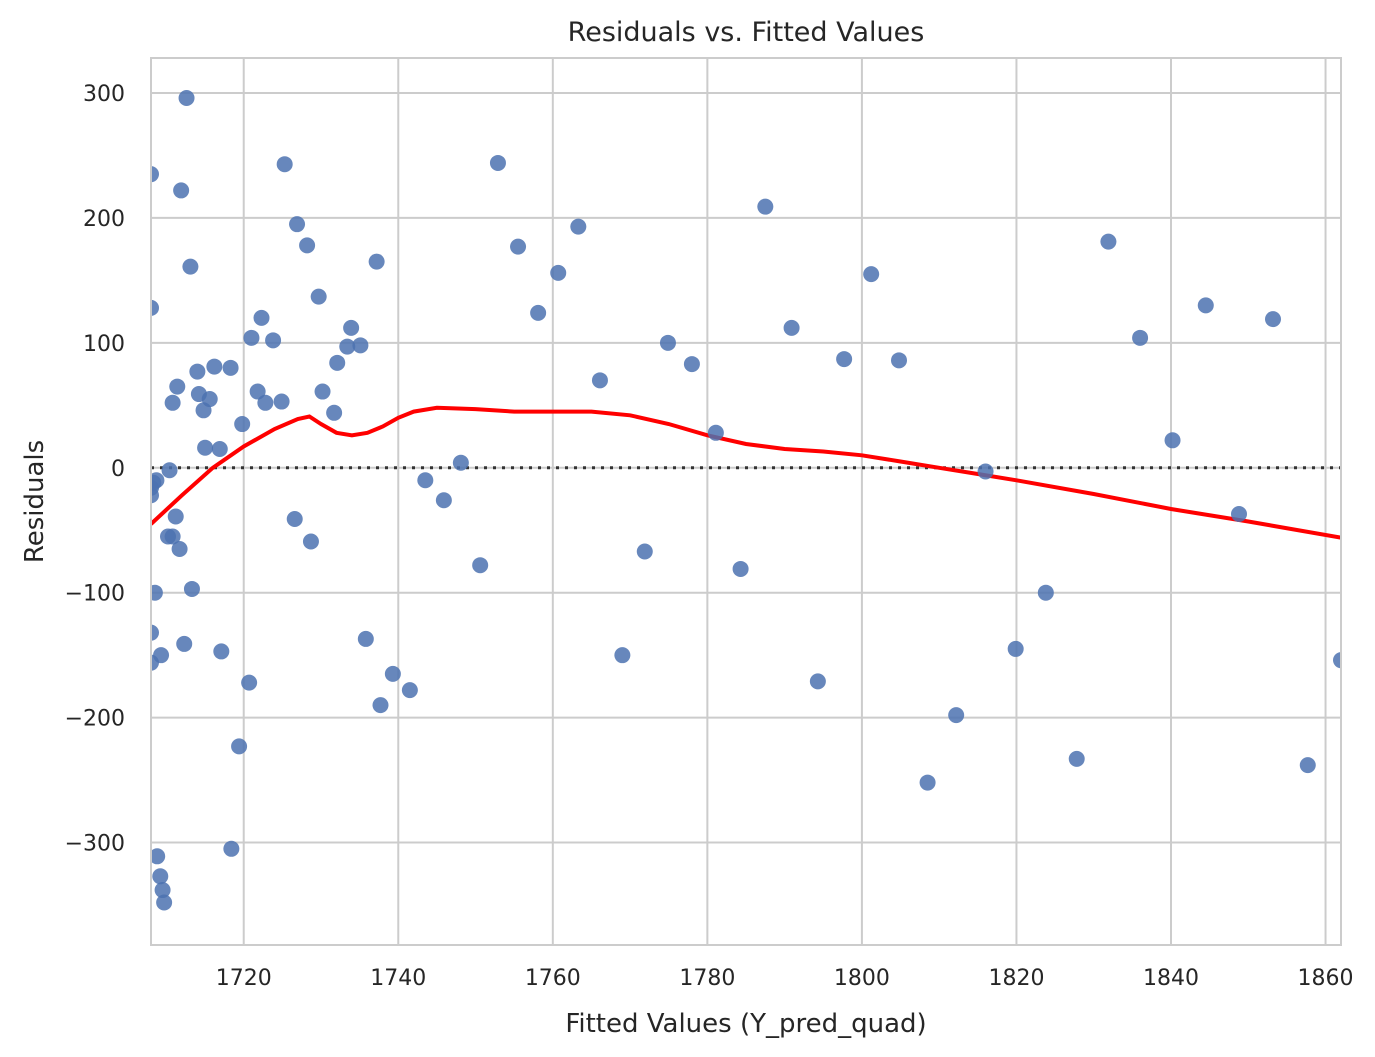  I want to click on y-tick-label: 100, so click(104, 344).